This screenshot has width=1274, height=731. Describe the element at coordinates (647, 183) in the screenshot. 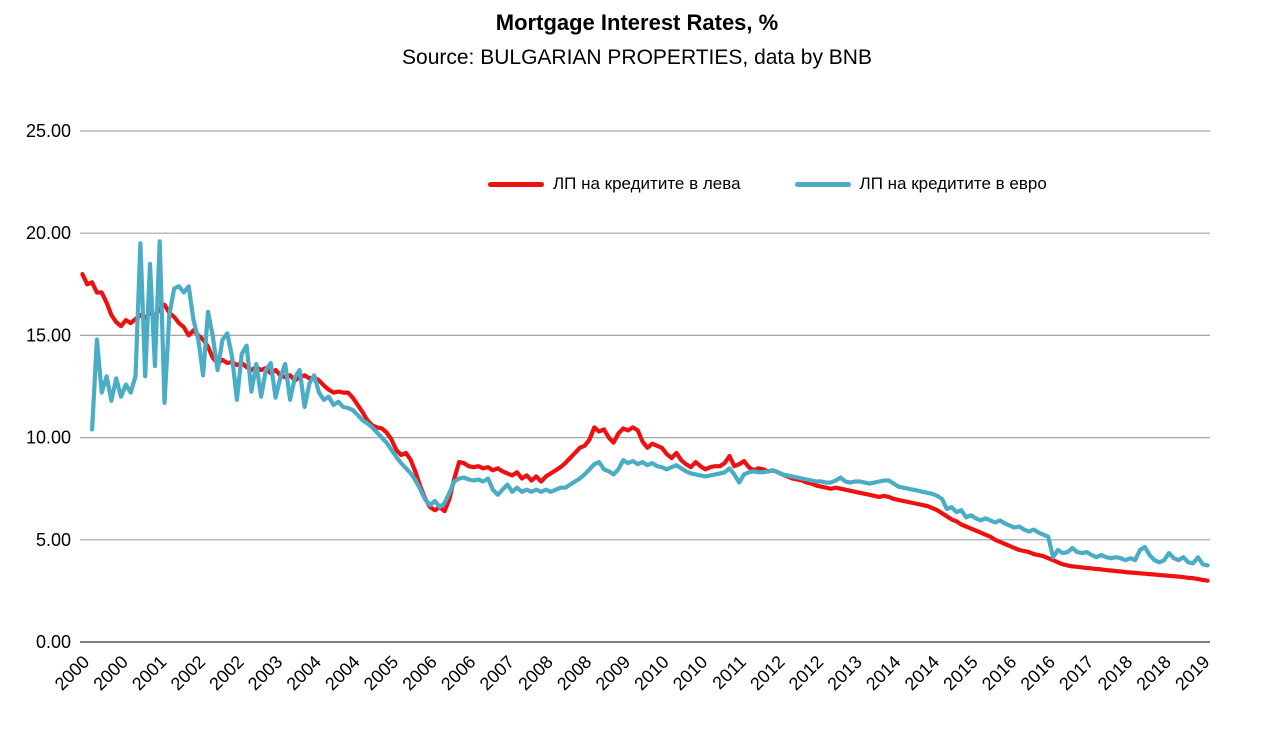

I see `legend-label-leva: ЛП на кредитите в лева` at that location.